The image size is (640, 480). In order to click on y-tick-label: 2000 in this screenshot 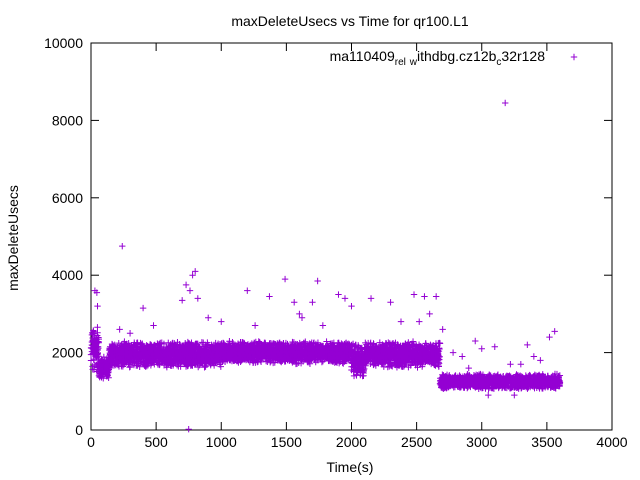, I will do `click(67, 353)`.